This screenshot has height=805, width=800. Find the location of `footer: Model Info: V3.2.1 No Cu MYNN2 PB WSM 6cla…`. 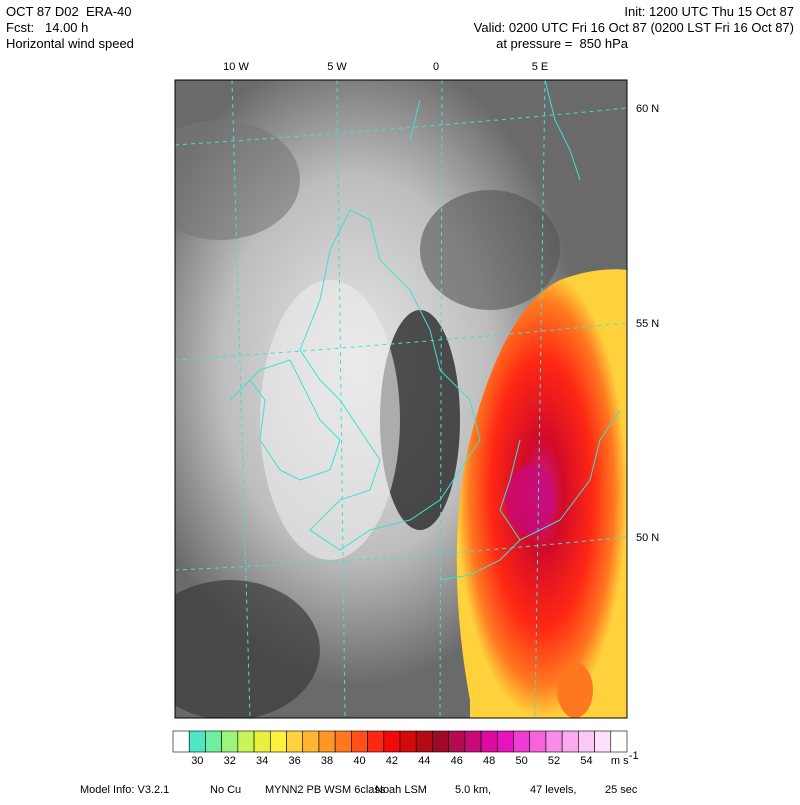

footer: Model Info: V3.2.1 No Cu MYNN2 PB WSM 6cla… is located at coordinates (359, 790).